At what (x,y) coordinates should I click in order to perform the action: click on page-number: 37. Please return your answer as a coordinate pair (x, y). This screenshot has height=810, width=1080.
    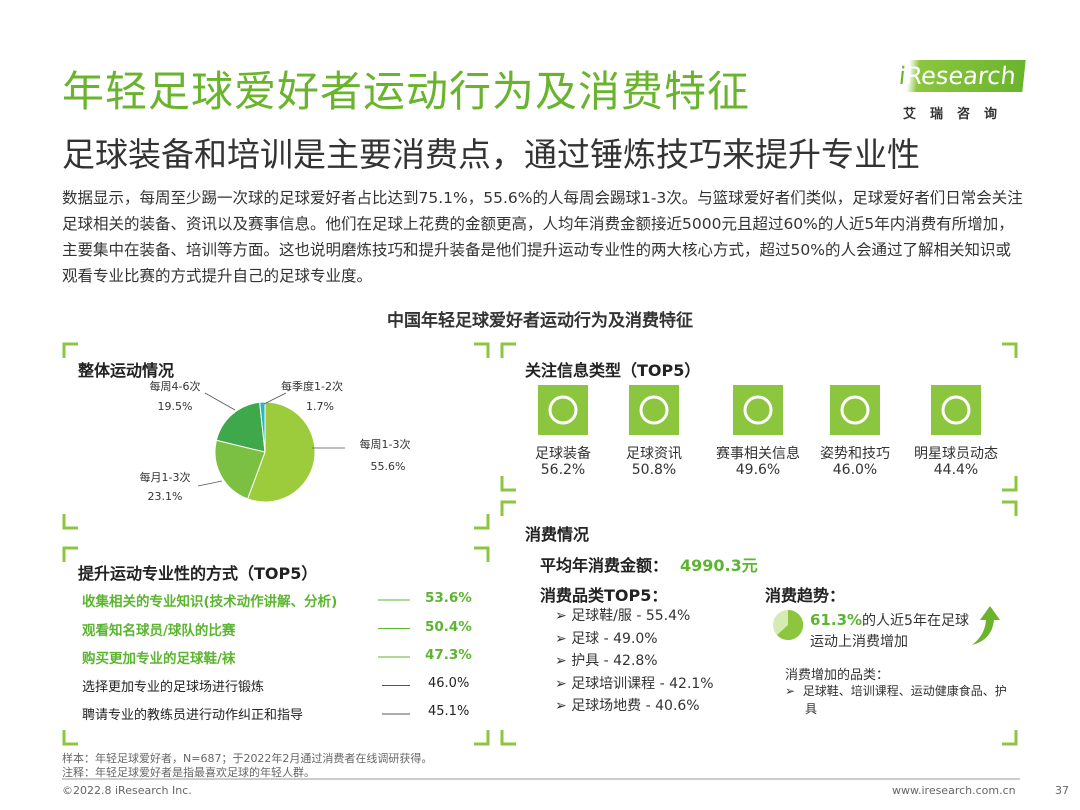
    Looking at the image, I should click on (1062, 790).